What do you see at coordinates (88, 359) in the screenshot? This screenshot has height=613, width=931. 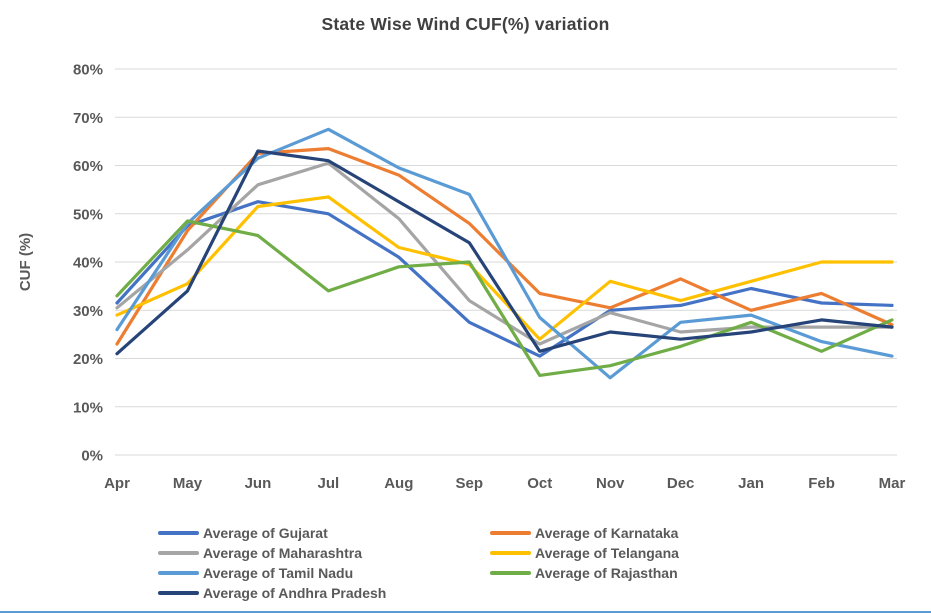 I see `y-tick-label: 20%` at bounding box center [88, 359].